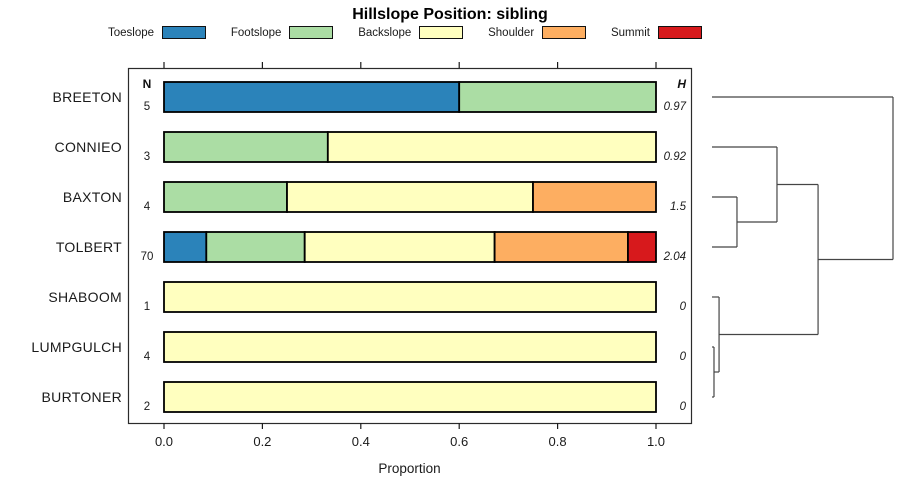 The width and height of the screenshot is (900, 500). What do you see at coordinates (157, 32) in the screenshot?
I see `legend-item-toeslope: Toeslope` at bounding box center [157, 32].